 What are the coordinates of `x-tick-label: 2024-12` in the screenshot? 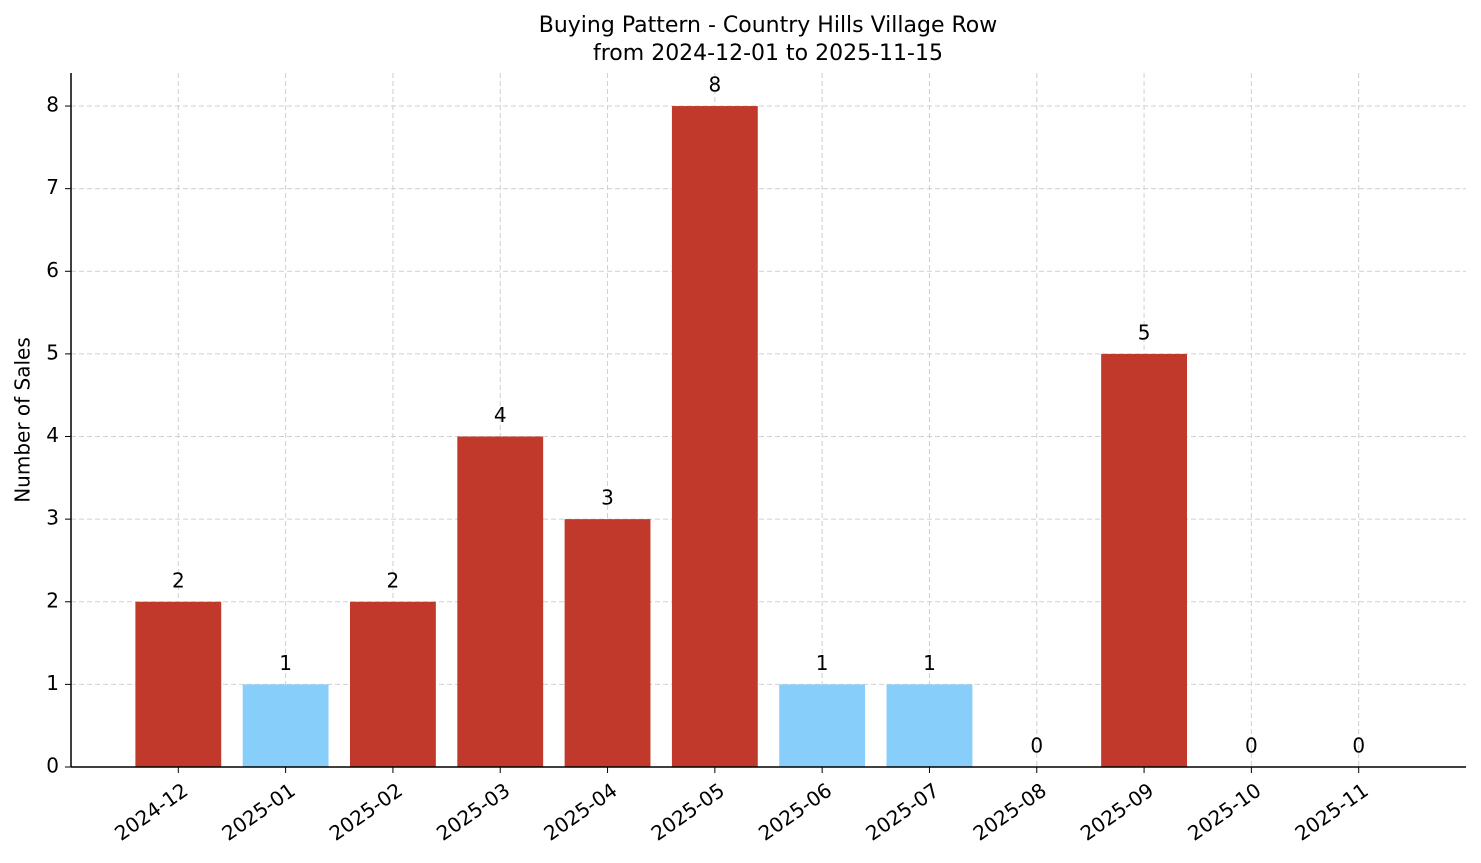 It's located at (151, 812).